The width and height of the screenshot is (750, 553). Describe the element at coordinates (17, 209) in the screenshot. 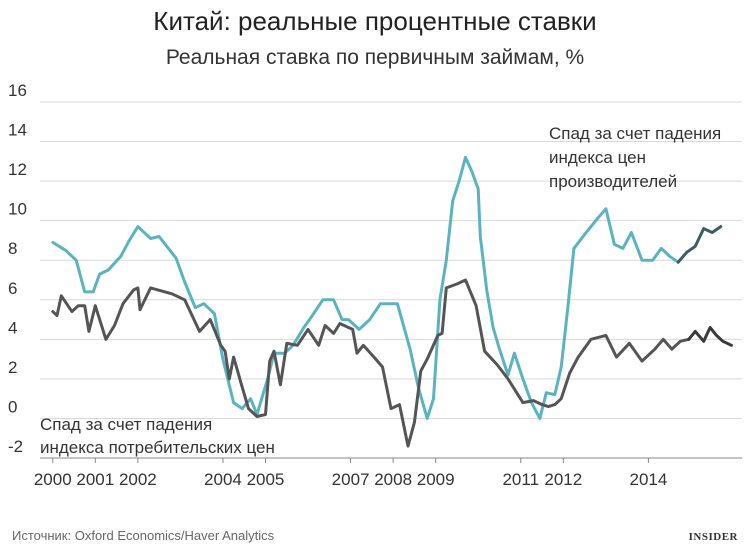

I see `y-tick-label: 10` at that location.